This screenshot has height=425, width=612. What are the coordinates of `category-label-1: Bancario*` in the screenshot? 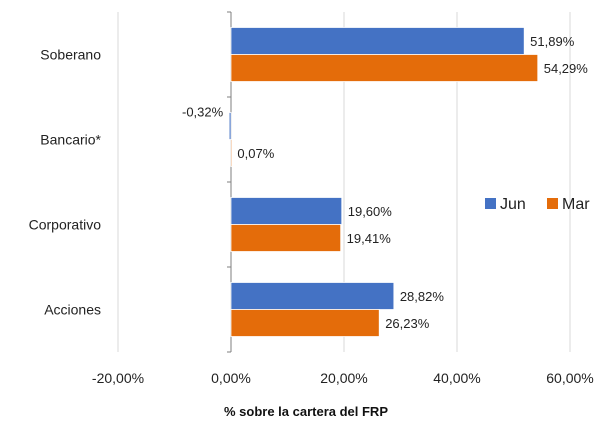 It's located at (70, 140).